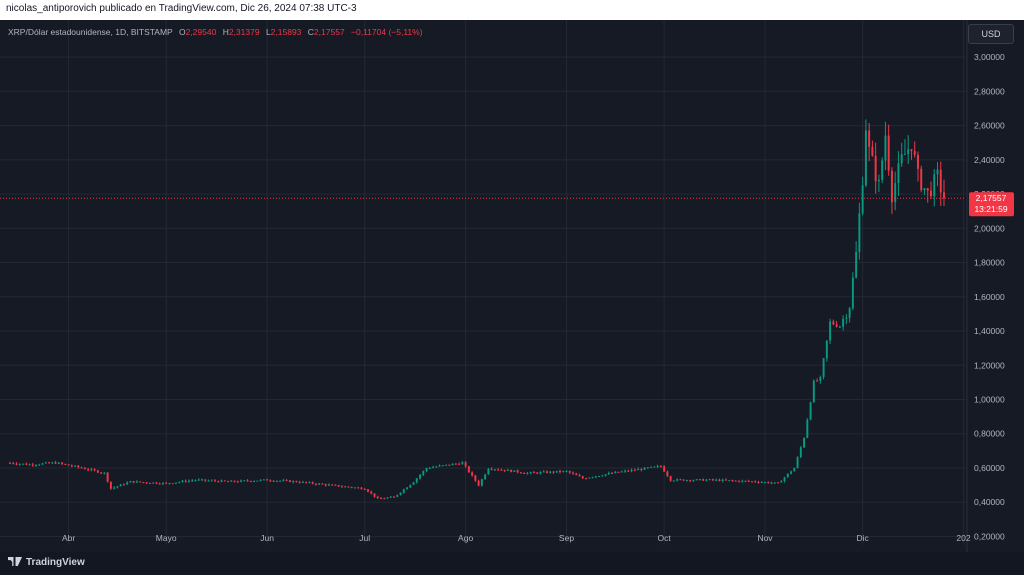 Image resolution: width=1024 pixels, height=575 pixels. Describe the element at coordinates (465, 538) in the screenshot. I see `time-tick-label: Ago` at that location.